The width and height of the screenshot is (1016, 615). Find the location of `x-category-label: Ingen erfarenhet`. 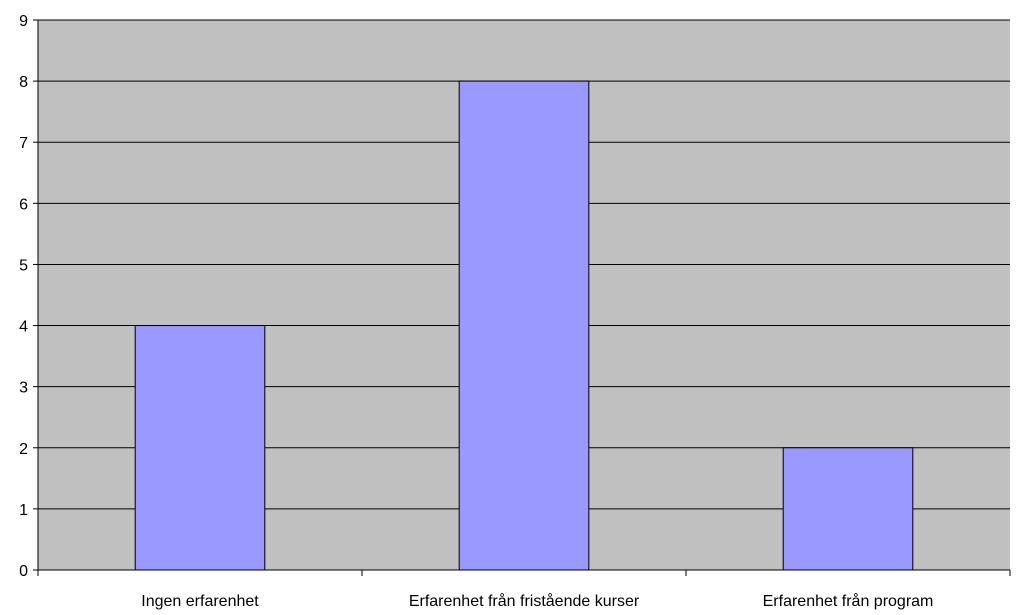

x-category-label: Ingen erfarenhet is located at coordinates (200, 601).